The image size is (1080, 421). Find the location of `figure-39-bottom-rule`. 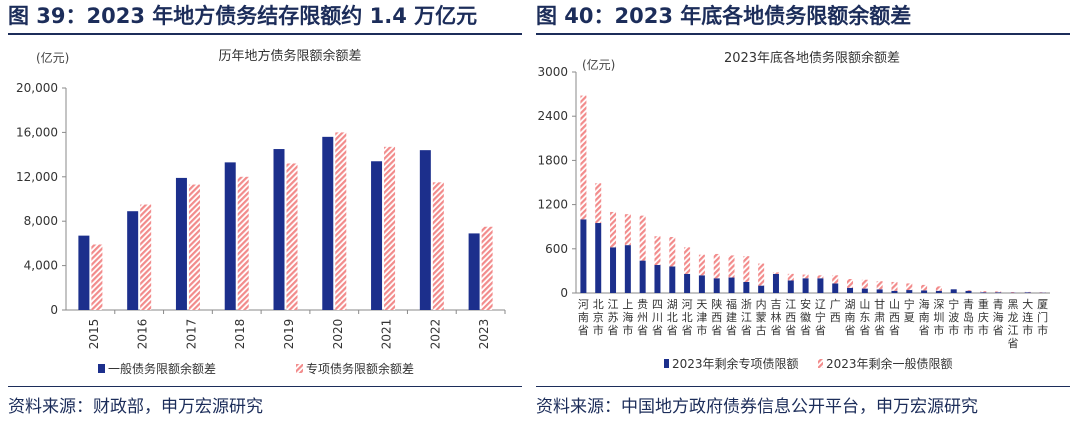

figure-39-bottom-rule is located at coordinates (265, 386).